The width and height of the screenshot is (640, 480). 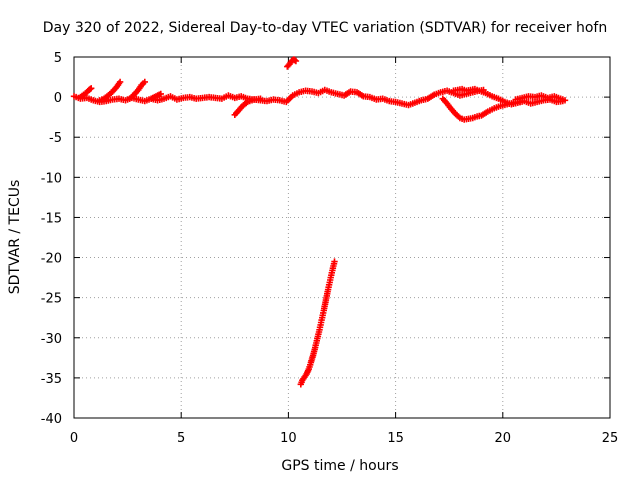 What do you see at coordinates (339, 466) in the screenshot?
I see `x-axis-label: GPS time / hours` at bounding box center [339, 466].